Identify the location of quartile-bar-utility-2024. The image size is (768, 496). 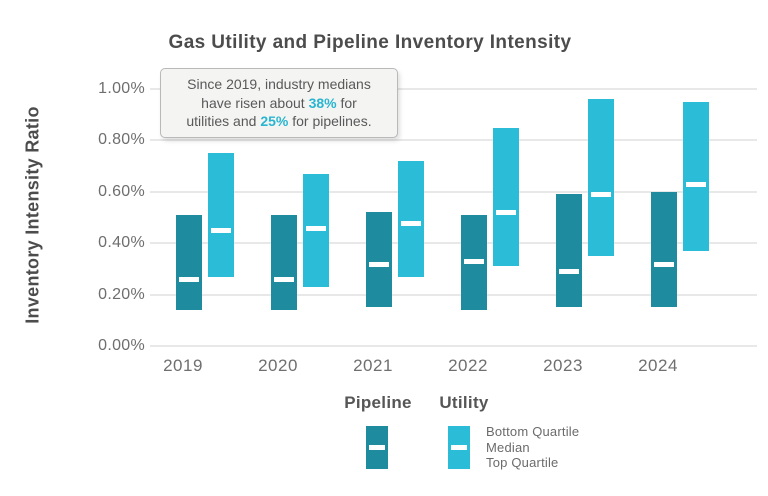
(696, 176).